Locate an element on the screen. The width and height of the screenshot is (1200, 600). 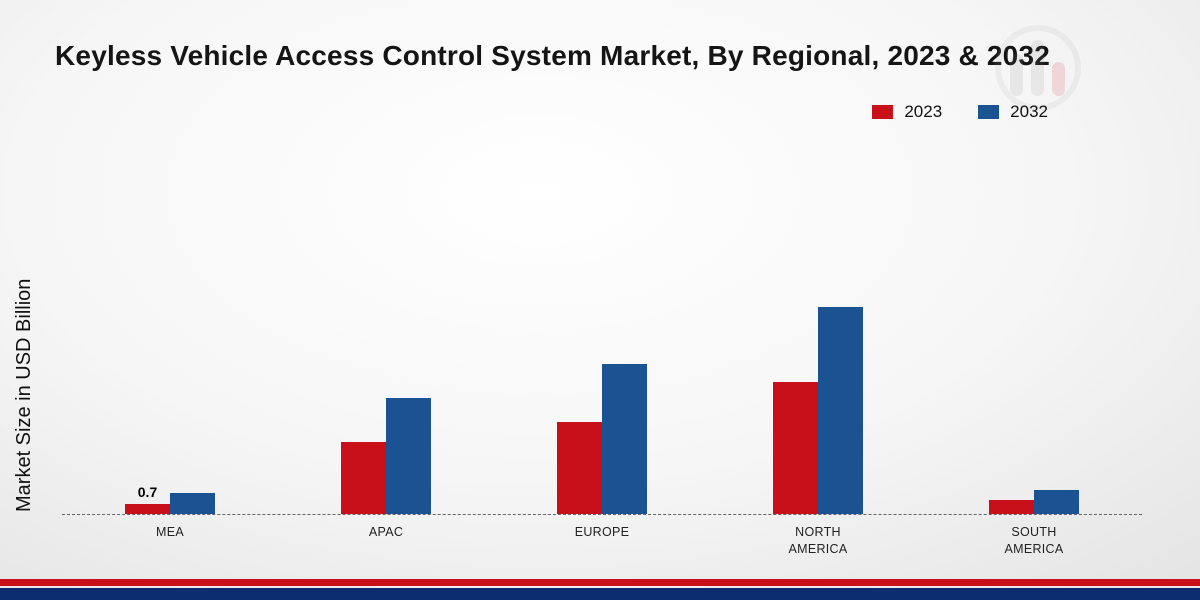
category-label-south-america: SOUTH AMERICA is located at coordinates (1034, 540).